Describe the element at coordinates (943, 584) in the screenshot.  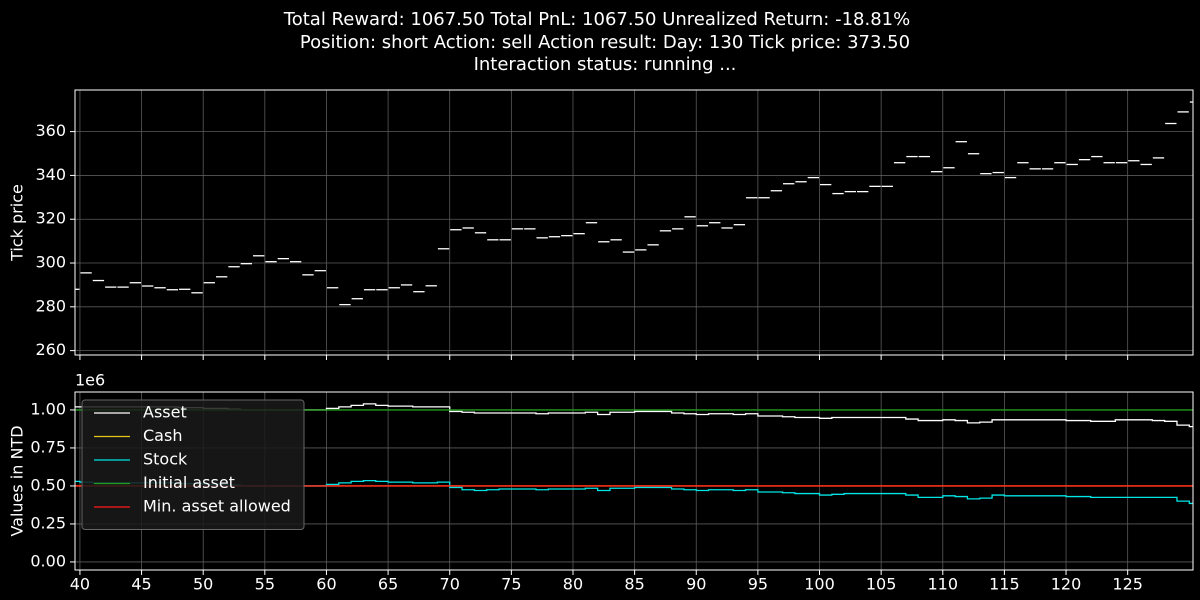
I see `x-tick-label: 110` at that location.